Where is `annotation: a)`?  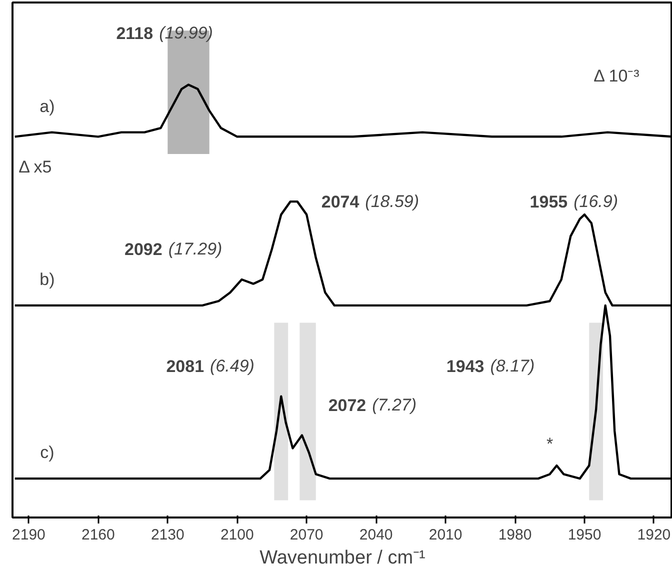 annotation: a) is located at coordinates (47, 106).